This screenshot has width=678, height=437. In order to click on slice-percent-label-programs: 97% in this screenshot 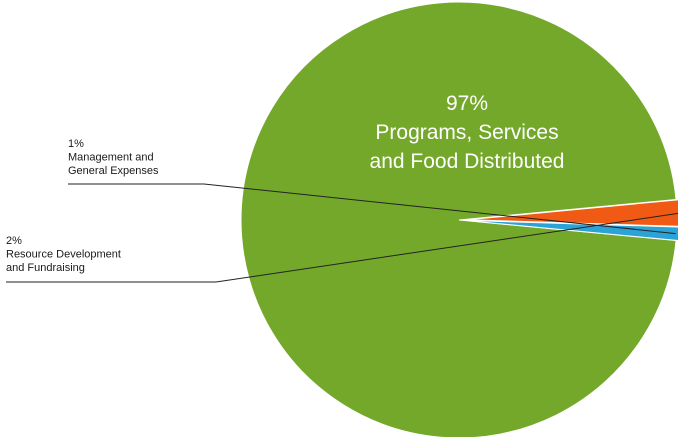, I will do `click(467, 103)`.